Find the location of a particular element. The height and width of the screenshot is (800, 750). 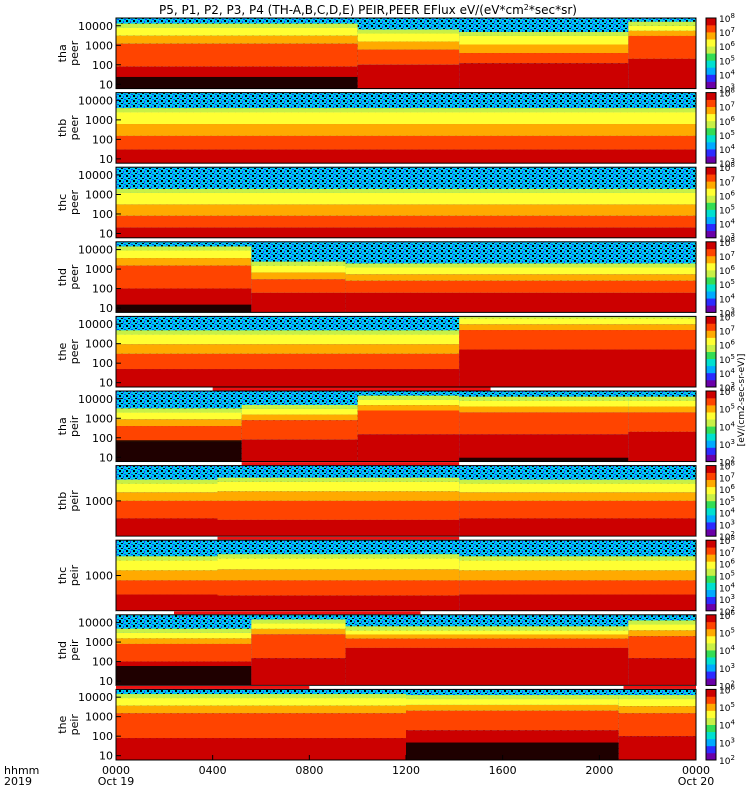

colorbar-frame-thc-peer is located at coordinates (711, 202).